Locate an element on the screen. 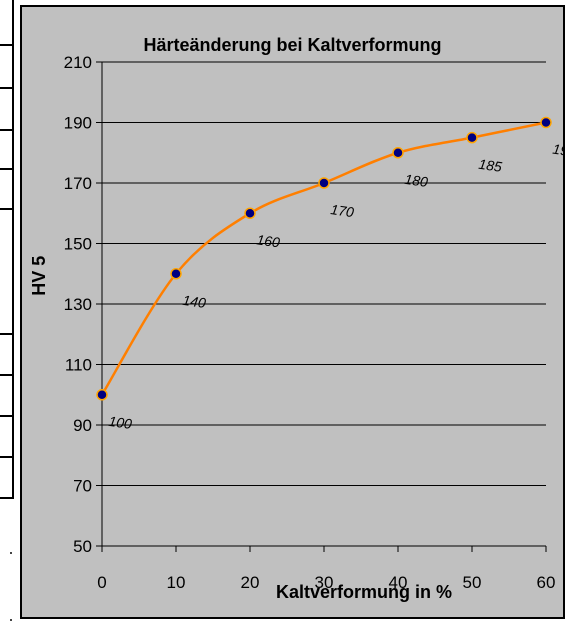 The image size is (575, 626). data-label: 100 is located at coordinates (121, 422).